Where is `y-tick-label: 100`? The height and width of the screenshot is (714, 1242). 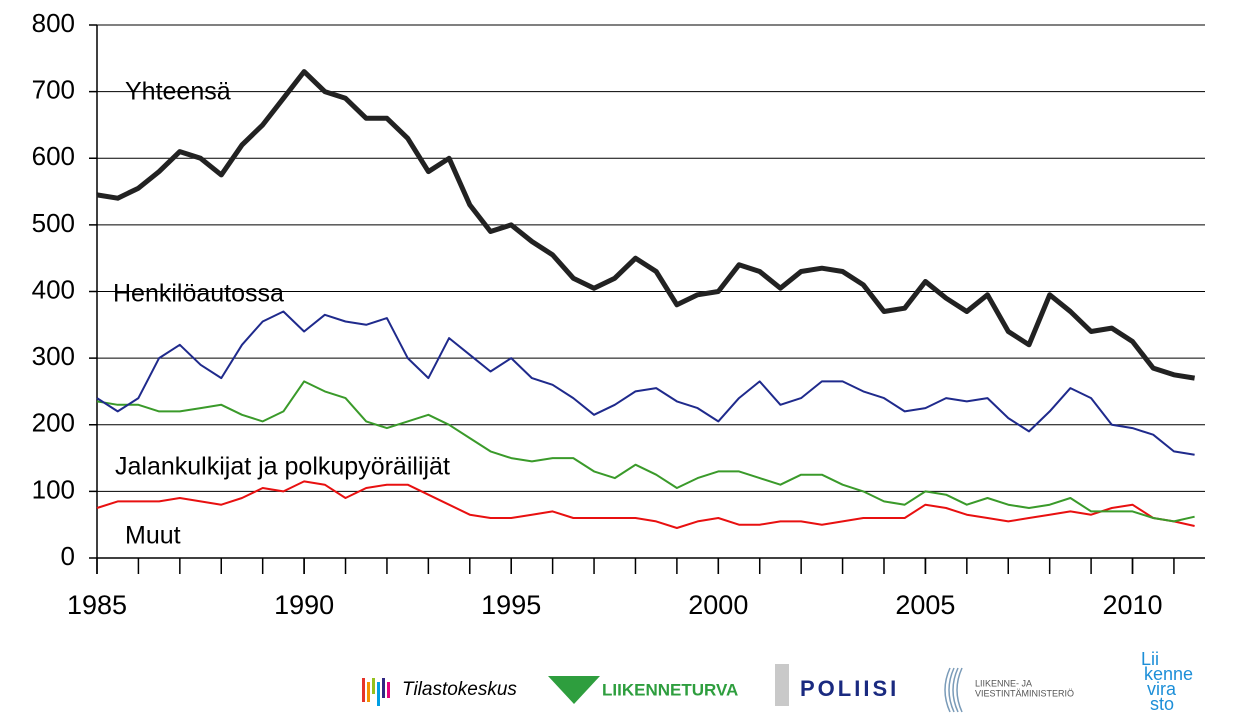 y-tick-label: 100 is located at coordinates (53, 489).